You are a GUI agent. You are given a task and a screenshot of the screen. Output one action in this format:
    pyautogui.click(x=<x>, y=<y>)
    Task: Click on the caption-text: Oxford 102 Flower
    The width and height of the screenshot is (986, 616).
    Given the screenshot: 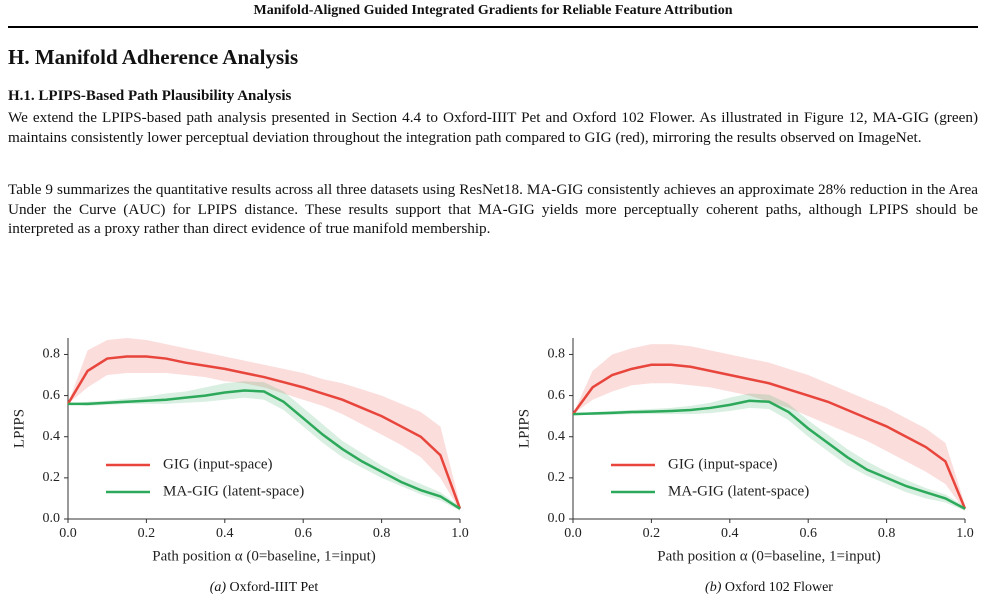 What is the action you would take?
    pyautogui.click(x=778, y=587)
    